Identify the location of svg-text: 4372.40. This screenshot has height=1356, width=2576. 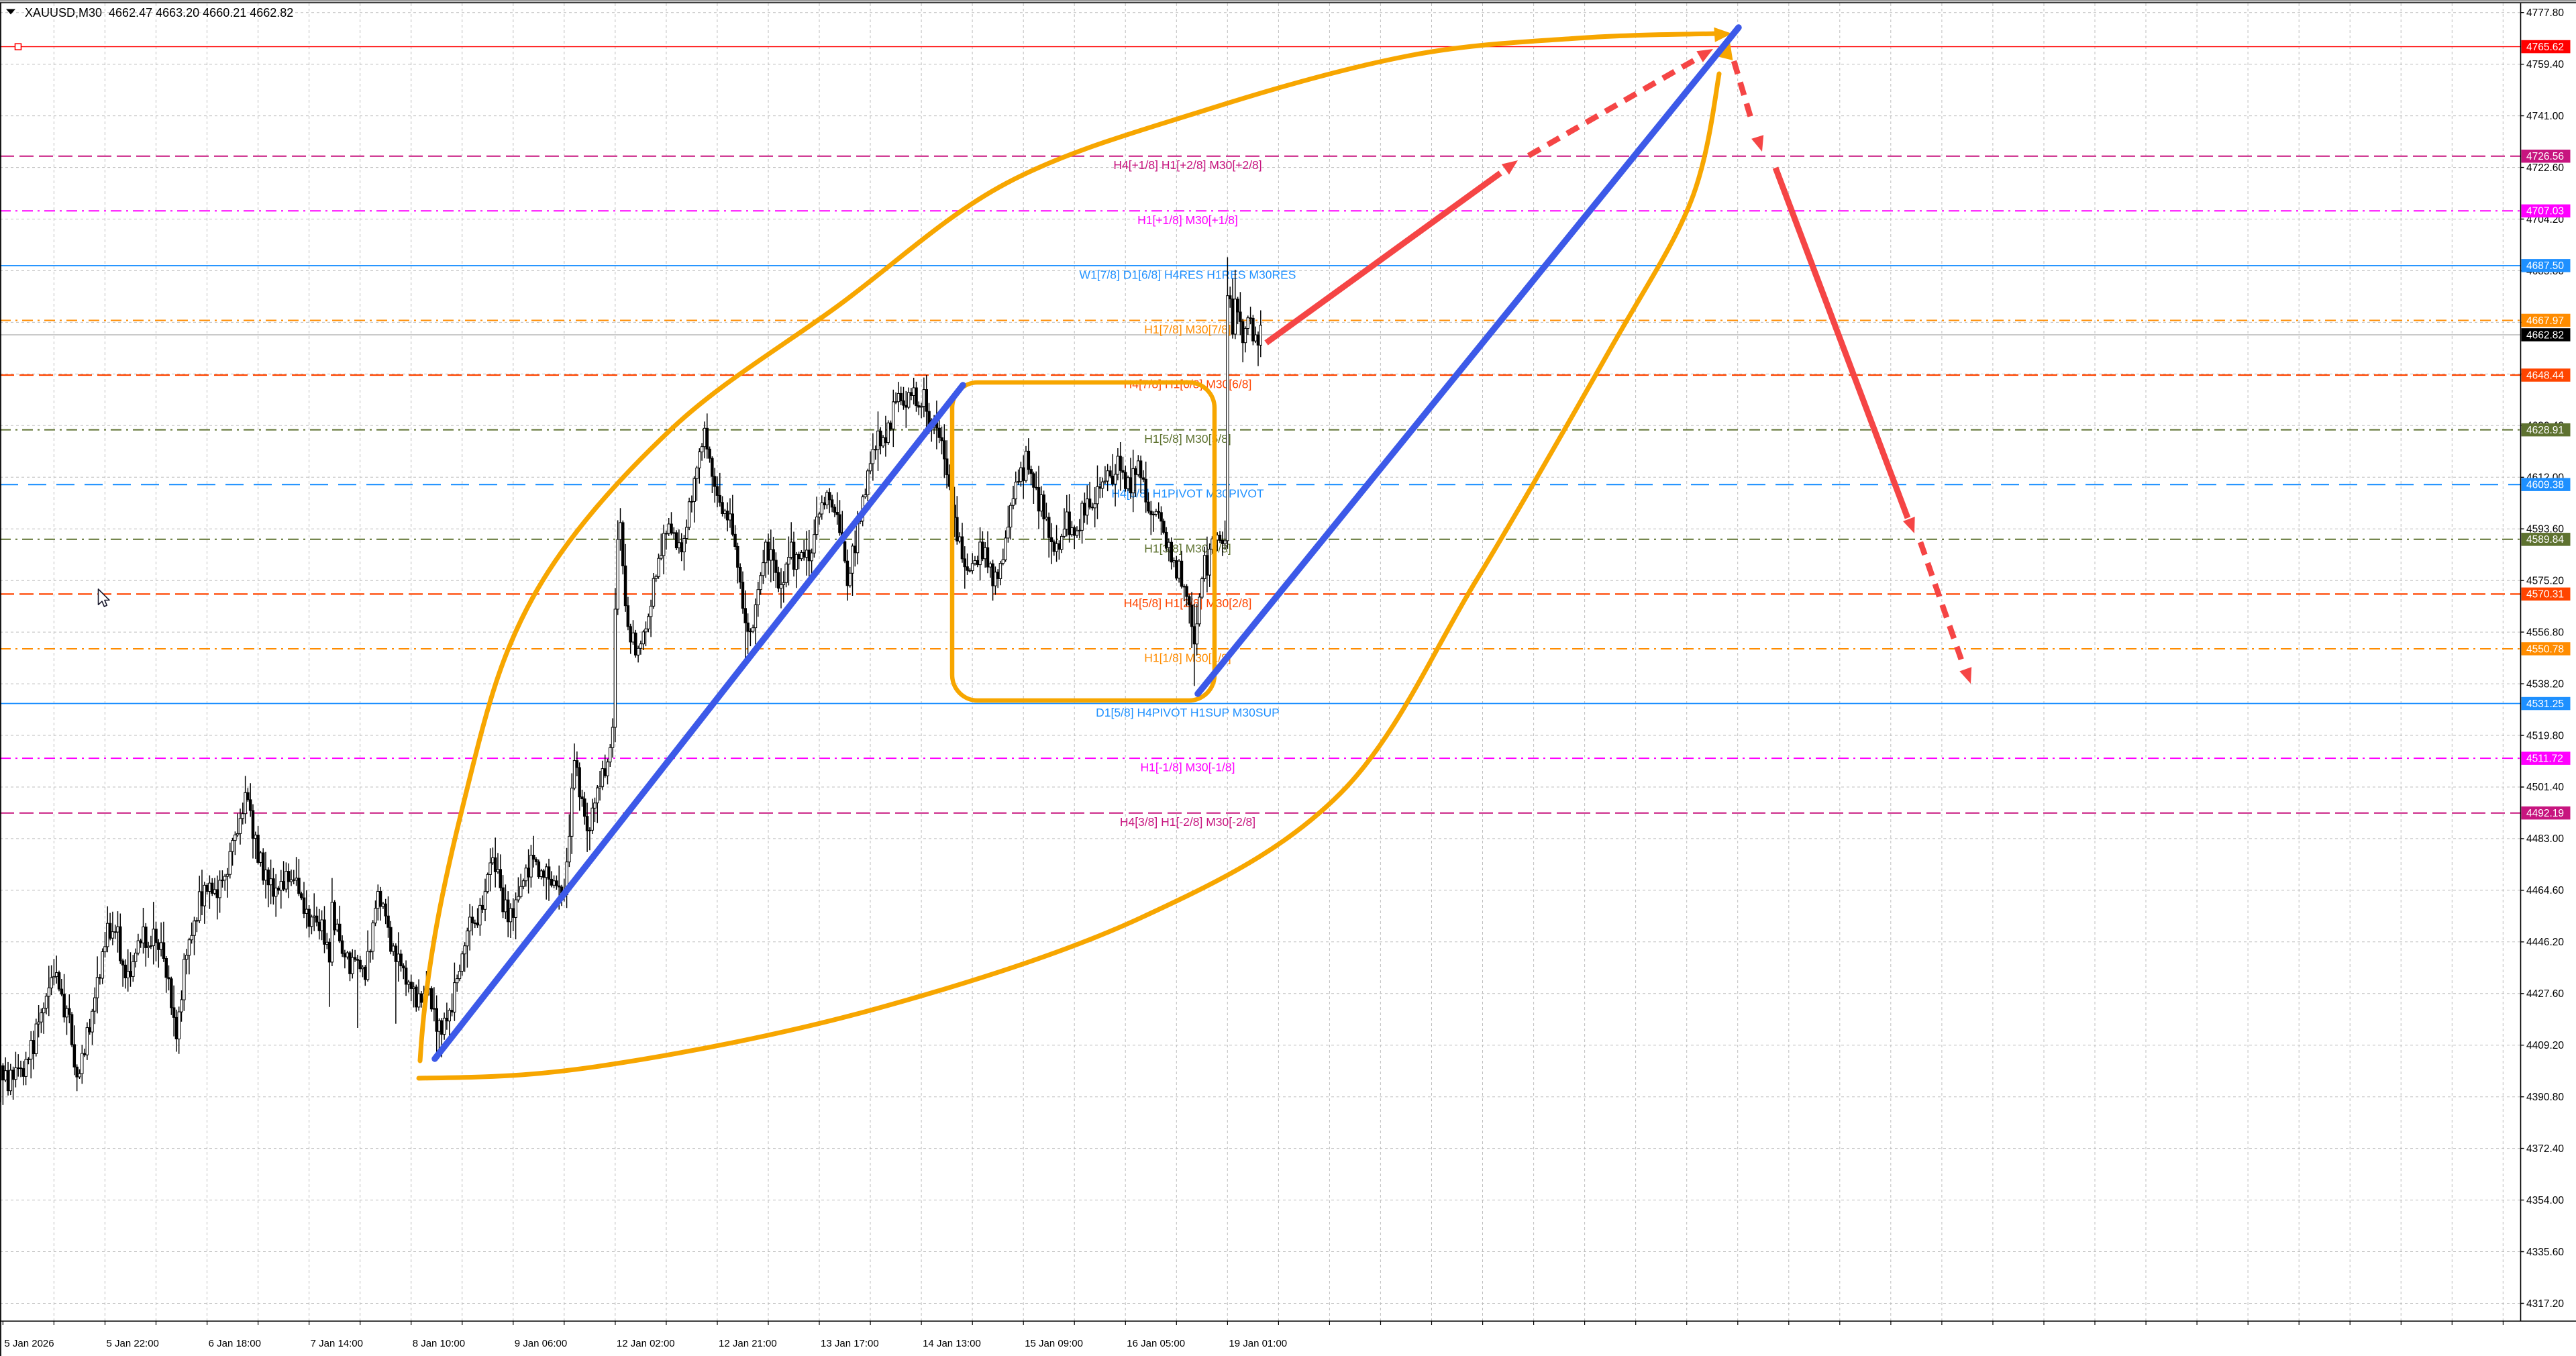
(2545, 1149).